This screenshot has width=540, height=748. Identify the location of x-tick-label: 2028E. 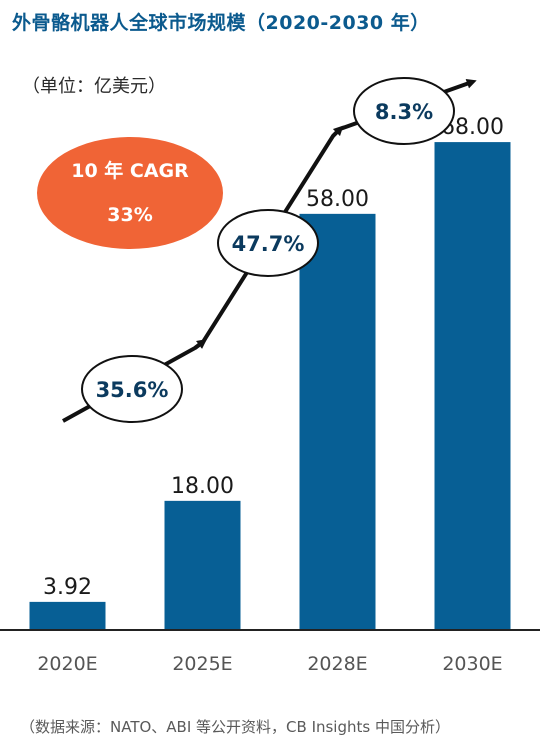
(337, 664).